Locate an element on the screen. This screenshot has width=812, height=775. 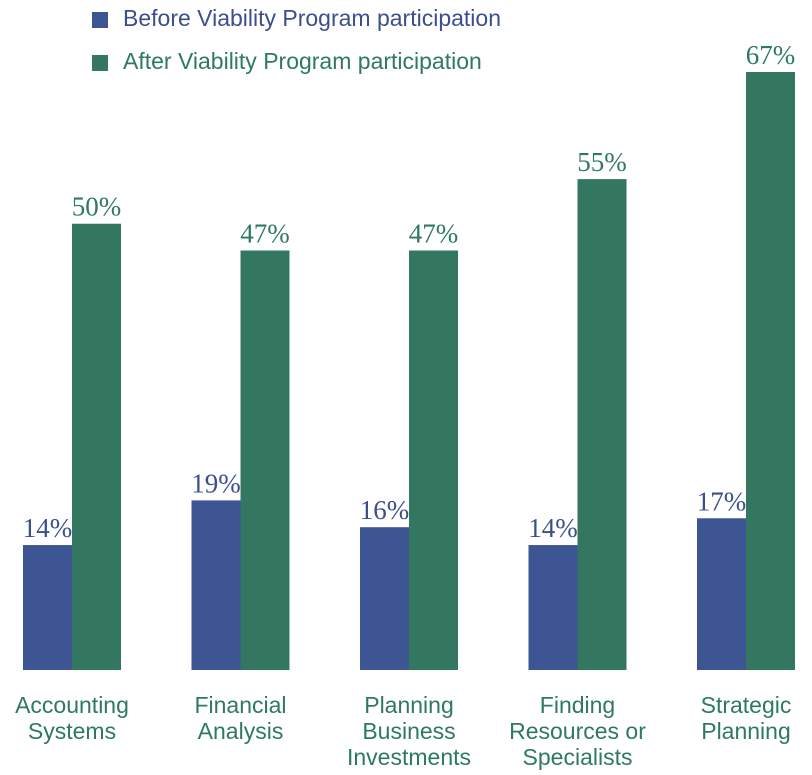
value-label: 19% is located at coordinates (216, 483).